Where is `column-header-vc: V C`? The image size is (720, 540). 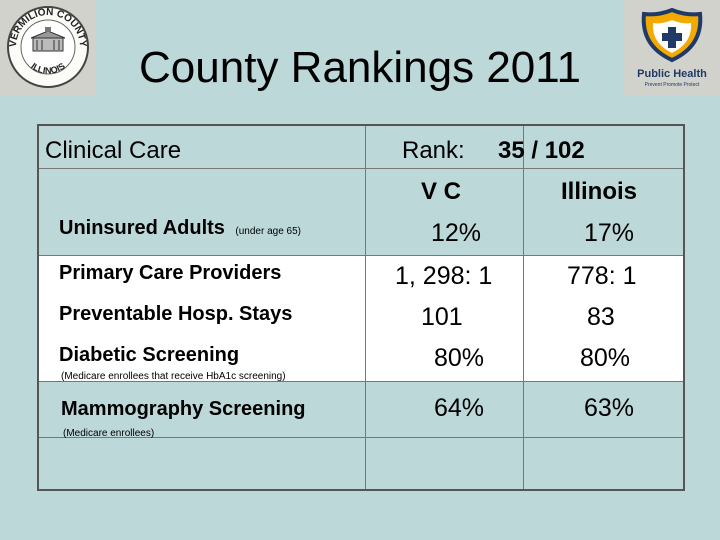
column-header-vc: V C is located at coordinates (441, 191).